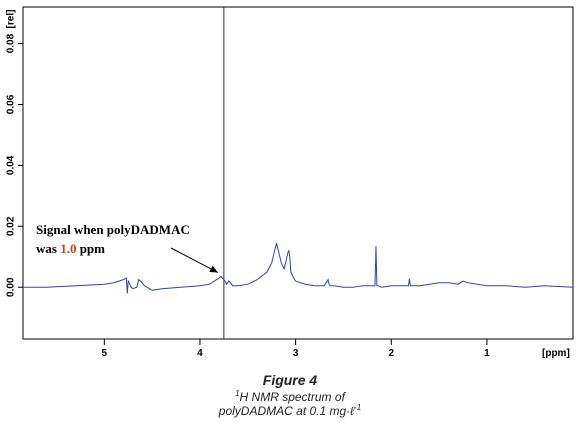  I want to click on spectrum-line, so click(298, 268).